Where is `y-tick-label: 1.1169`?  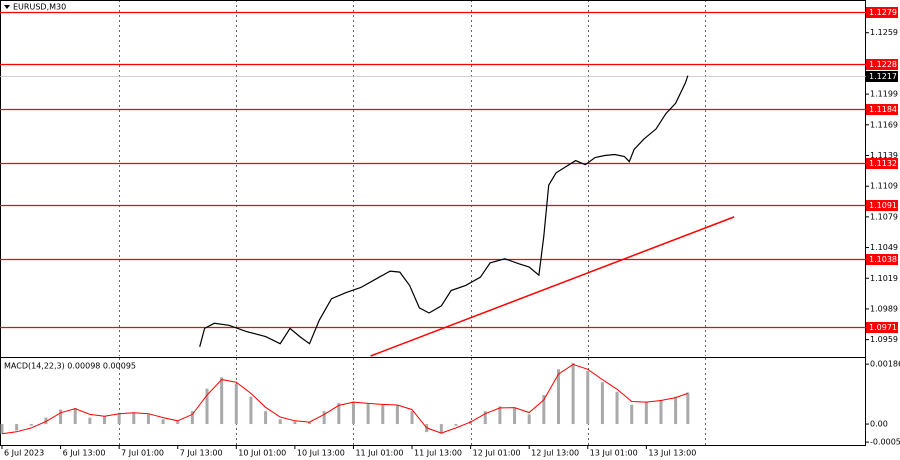
y-tick-label: 1.1169 is located at coordinates (884, 124).